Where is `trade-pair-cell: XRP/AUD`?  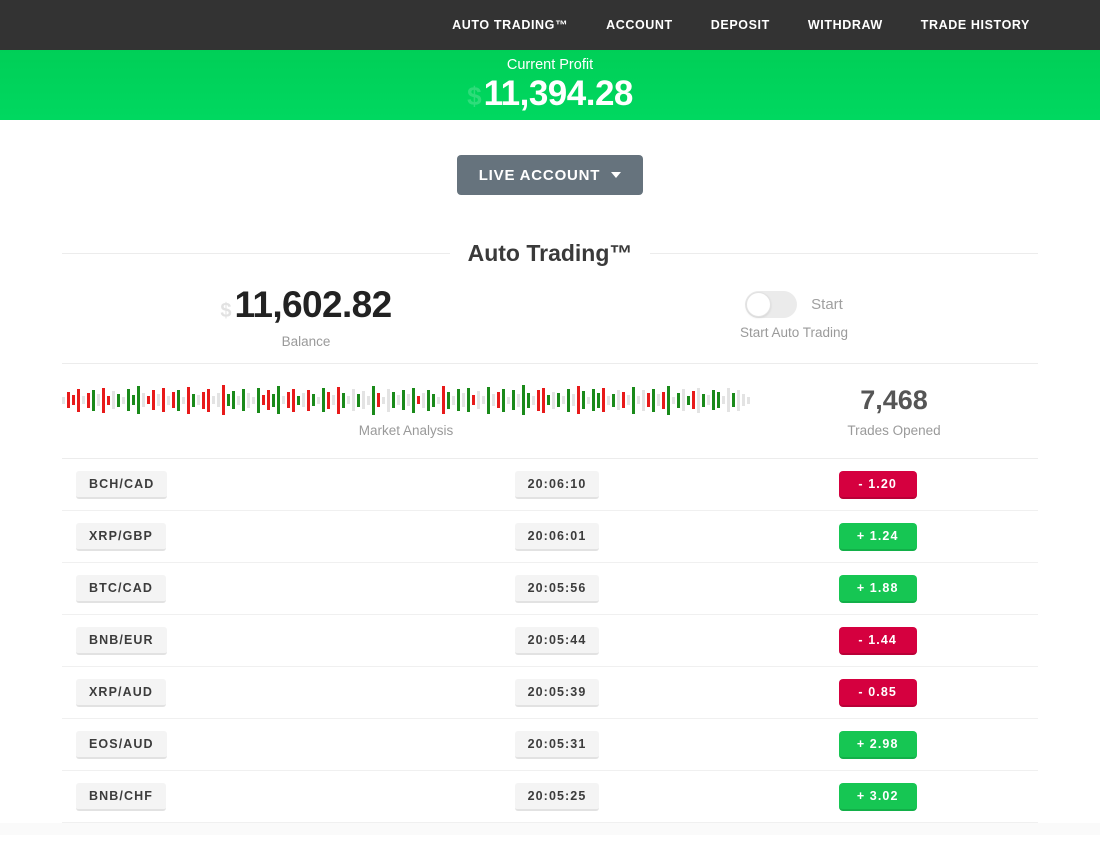
trade-pair-cell: XRP/AUD is located at coordinates (229, 692).